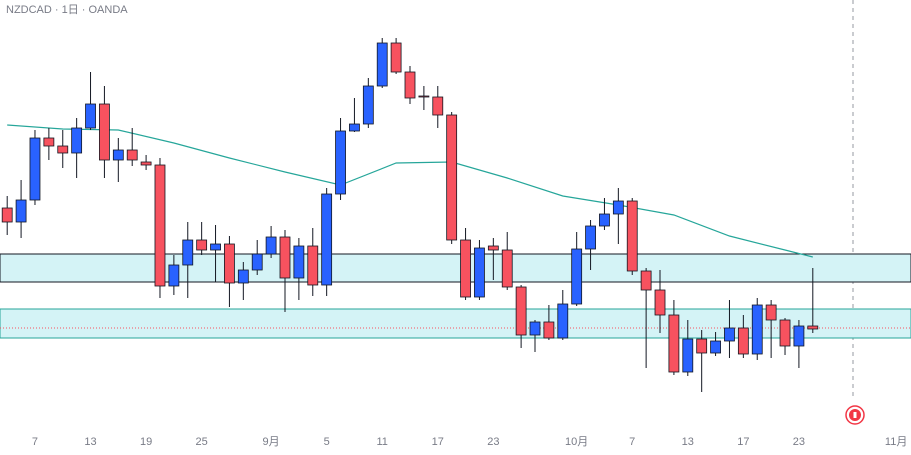 This screenshot has height=455, width=911. Describe the element at coordinates (146, 442) in the screenshot. I see `x-tick-label: 19` at that location.